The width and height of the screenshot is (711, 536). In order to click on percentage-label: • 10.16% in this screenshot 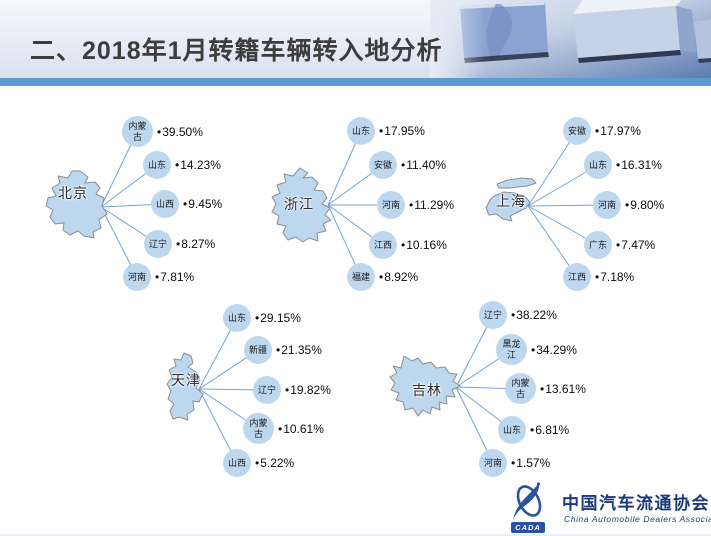, I will do `click(424, 245)`.